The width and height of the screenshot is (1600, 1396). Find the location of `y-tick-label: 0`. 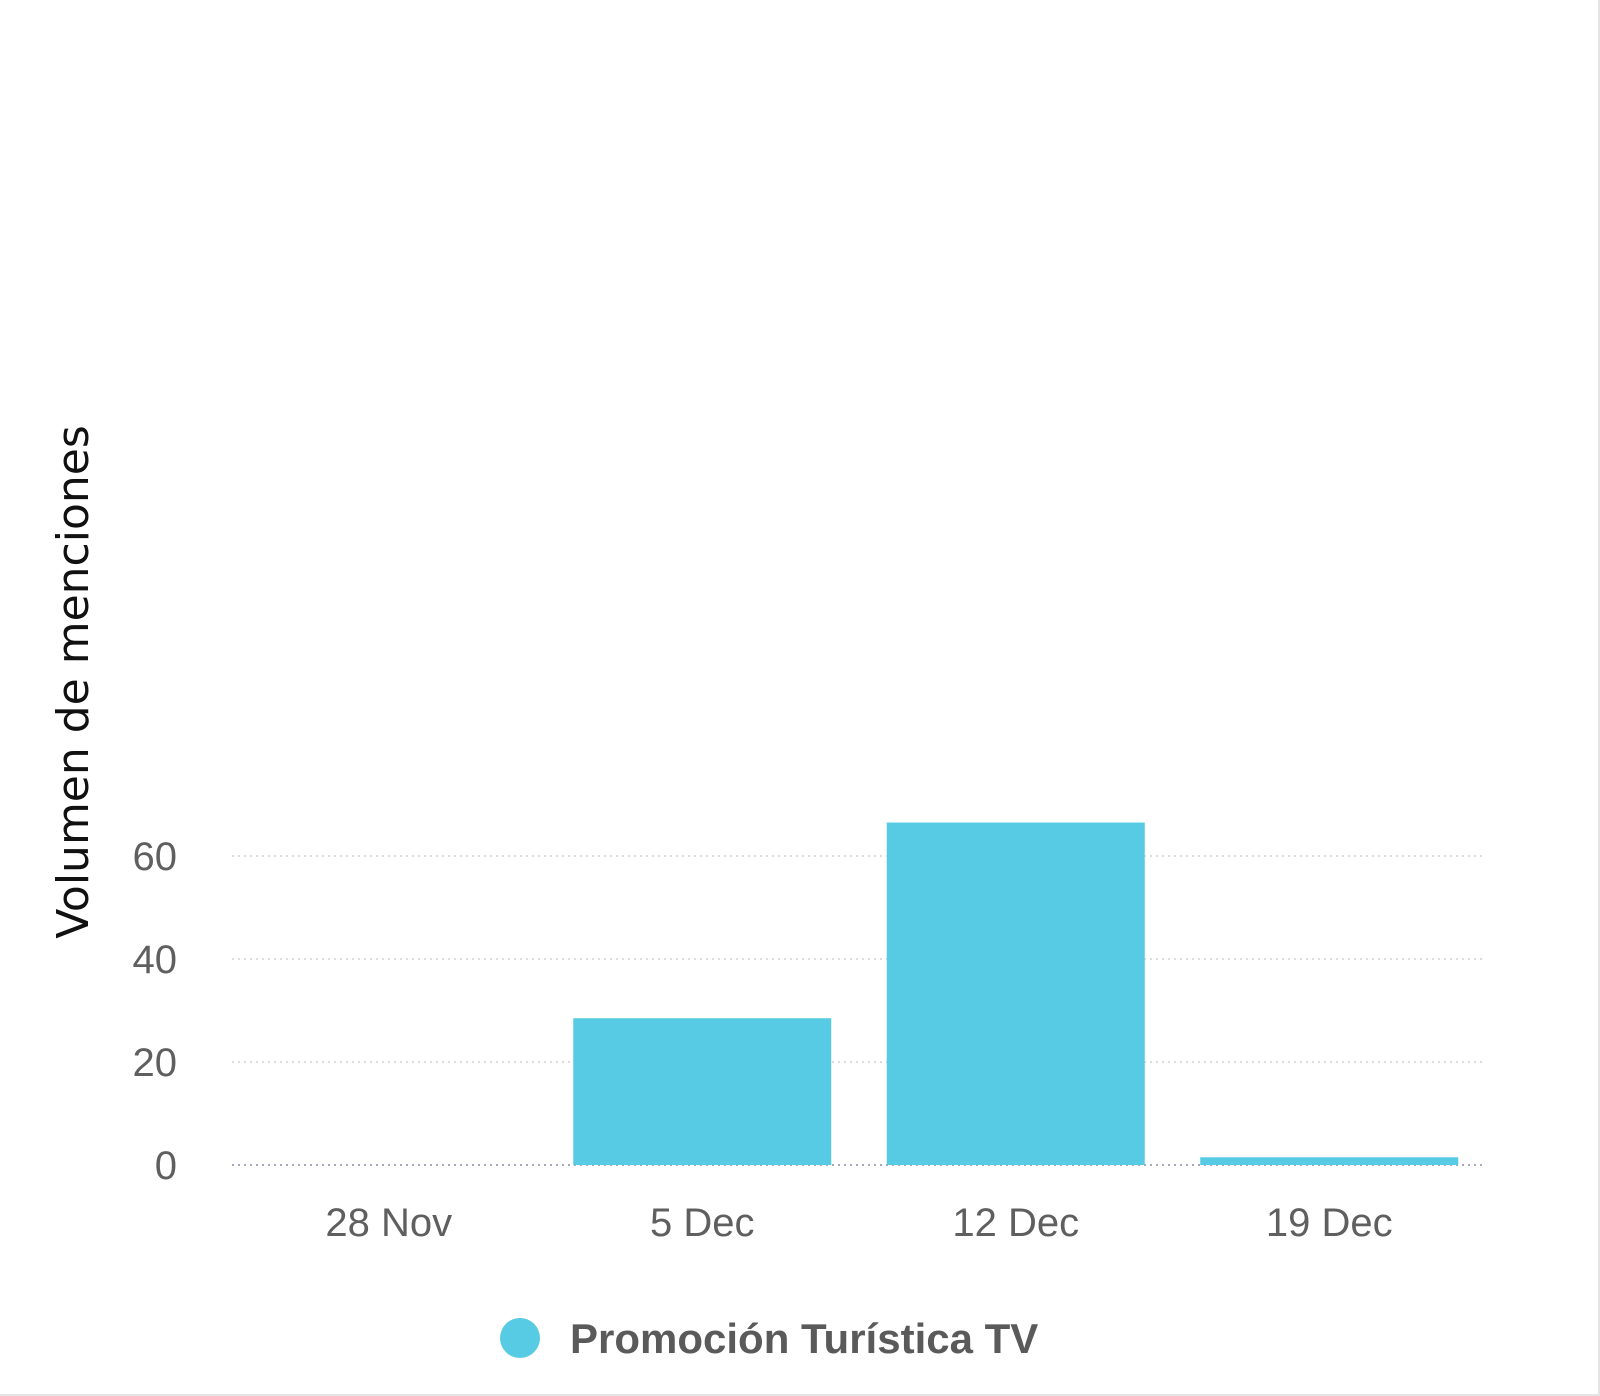

y-tick-label: 0 is located at coordinates (166, 1166).